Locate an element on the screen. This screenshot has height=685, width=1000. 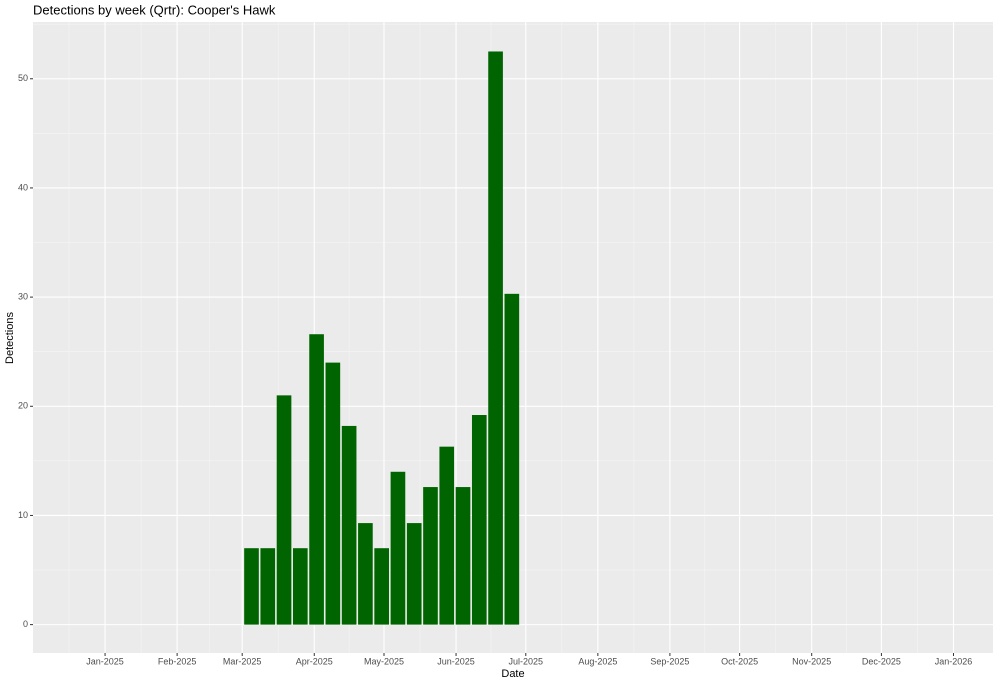
y-tick-label: 30 is located at coordinates (23, 296).